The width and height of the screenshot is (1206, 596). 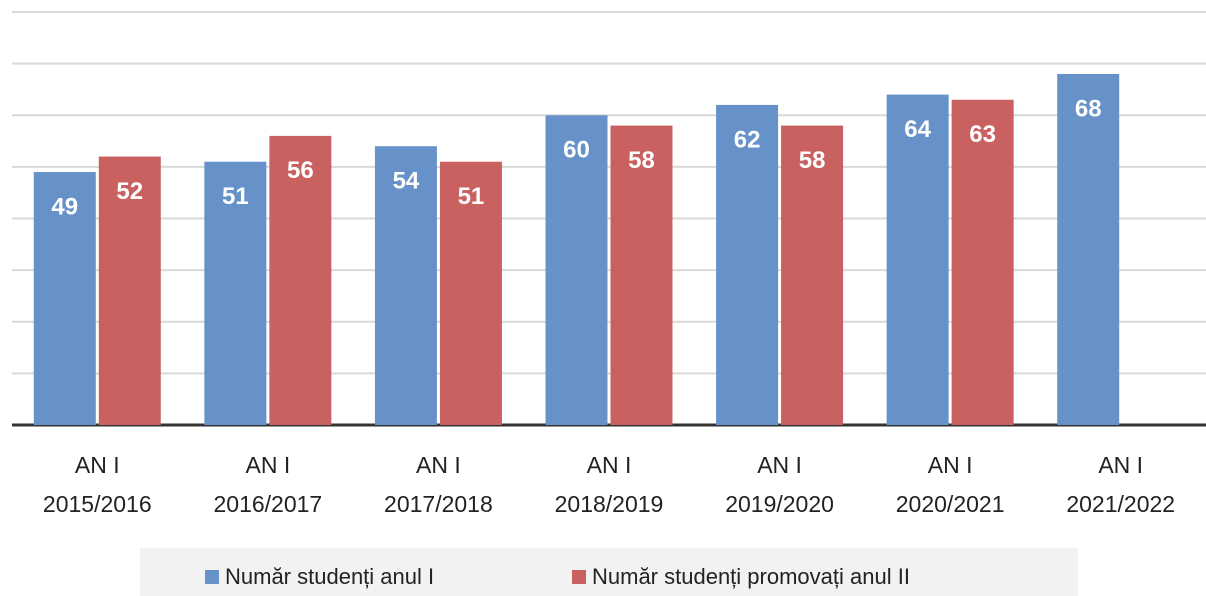 I want to click on data-label: 68, so click(x=1088, y=108).